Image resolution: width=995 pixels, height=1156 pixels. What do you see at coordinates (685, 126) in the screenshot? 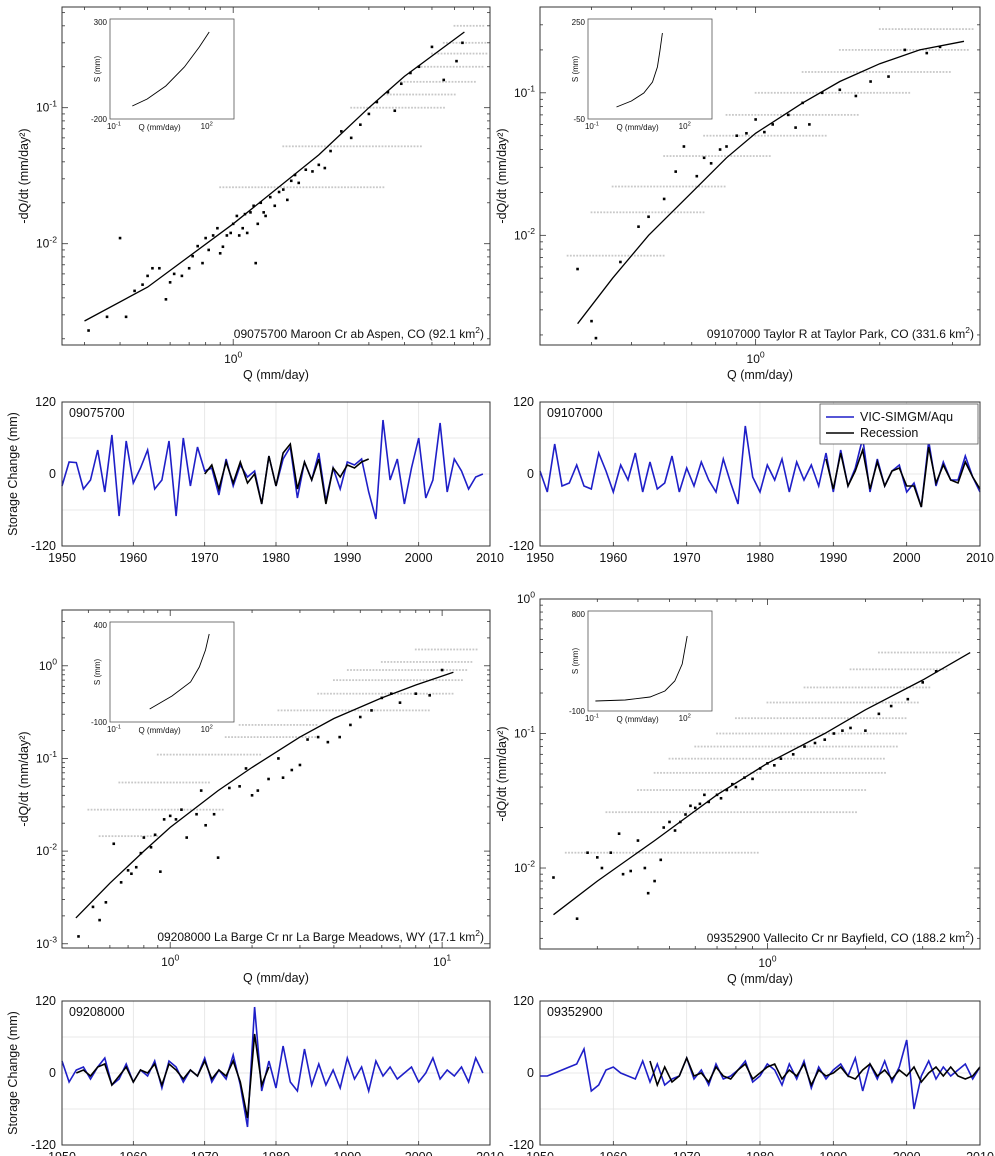
I see `inset-x-max-label: 102` at bounding box center [685, 126].